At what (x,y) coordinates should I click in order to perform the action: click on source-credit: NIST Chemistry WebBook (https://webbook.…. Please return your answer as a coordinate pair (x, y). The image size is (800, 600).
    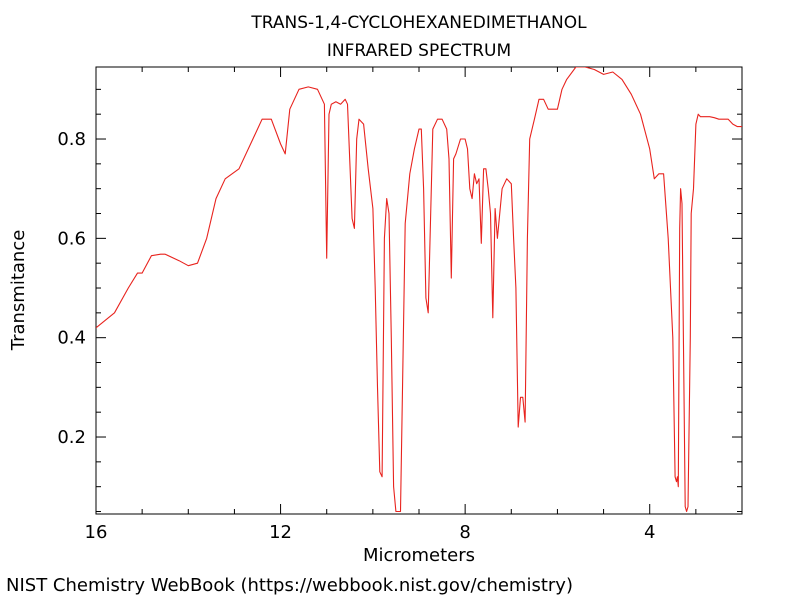
    Looking at the image, I should click on (289, 585).